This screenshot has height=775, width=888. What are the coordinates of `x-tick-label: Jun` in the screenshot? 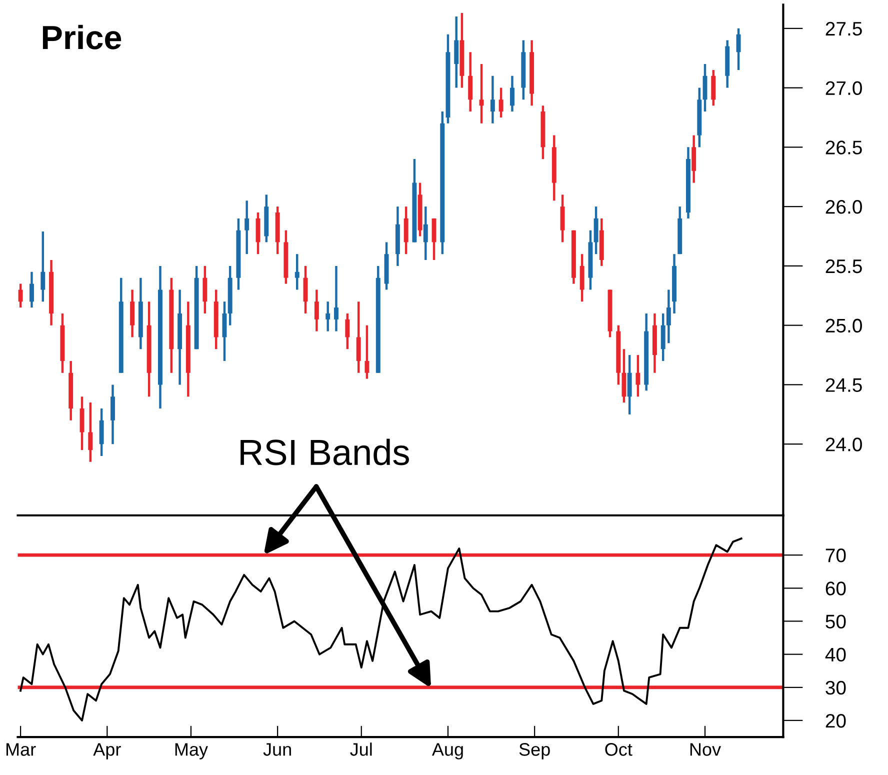 It's located at (277, 749).